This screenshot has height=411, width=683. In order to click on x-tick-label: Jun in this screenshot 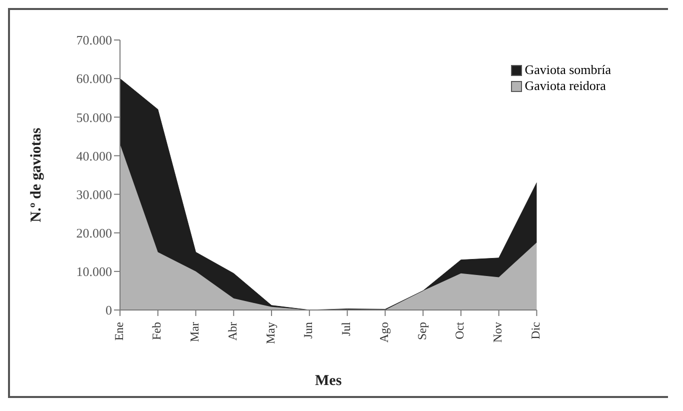, I will do `click(308, 330)`.